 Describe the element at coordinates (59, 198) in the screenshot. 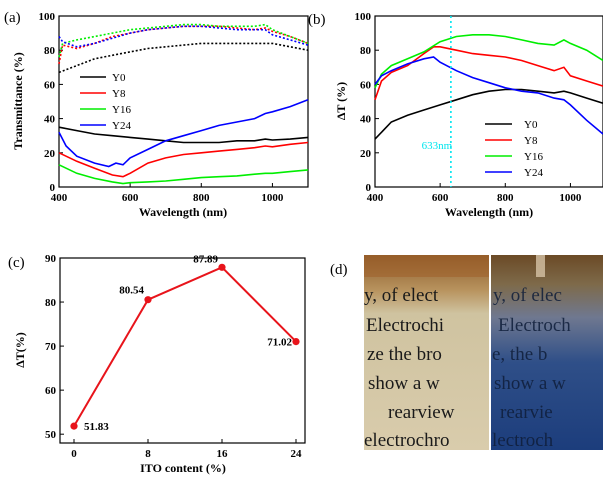

I see `chart-a-xtick-label: 400` at that location.